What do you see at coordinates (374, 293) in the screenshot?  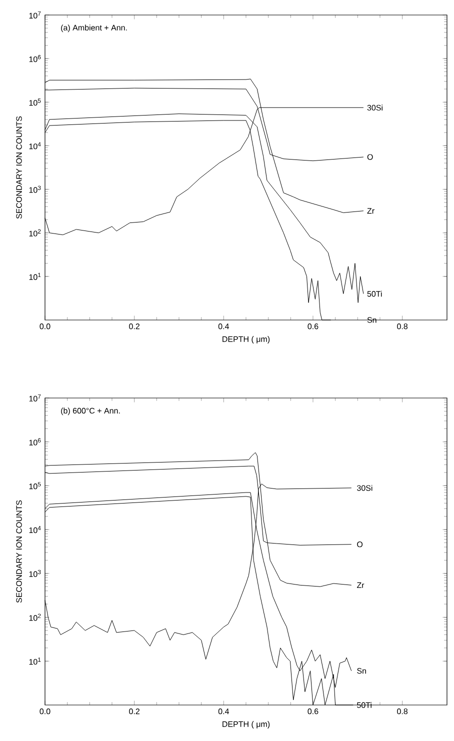 I see `series-label: 50Ti` at bounding box center [374, 293].